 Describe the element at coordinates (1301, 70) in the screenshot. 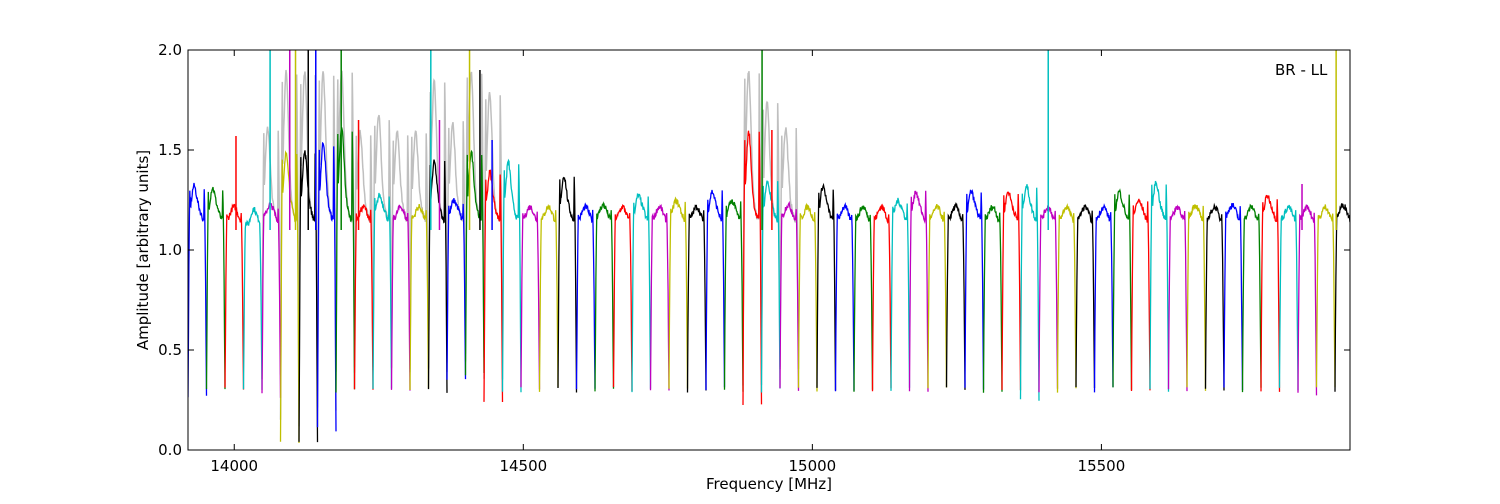

I see `annotation-label: BR - LL` at that location.